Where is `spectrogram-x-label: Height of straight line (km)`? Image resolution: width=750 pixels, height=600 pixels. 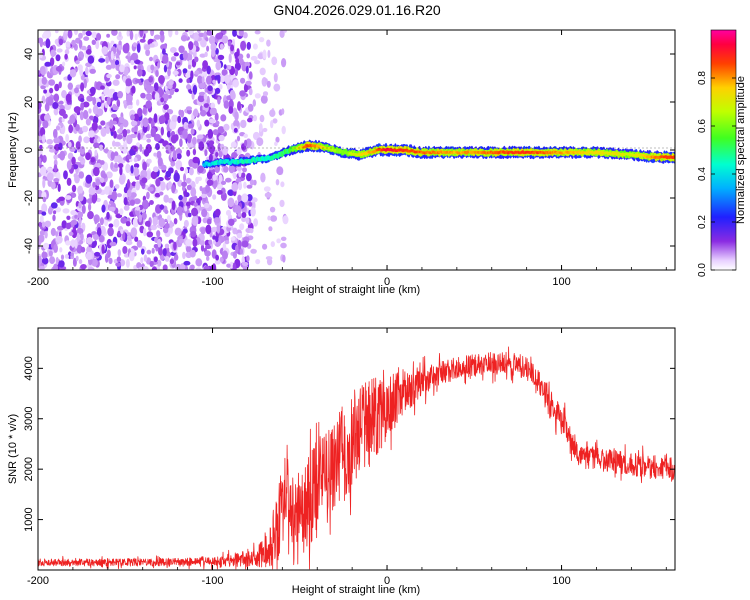
spectrogram-x-label: Height of straight line (km) is located at coordinates (356, 290).